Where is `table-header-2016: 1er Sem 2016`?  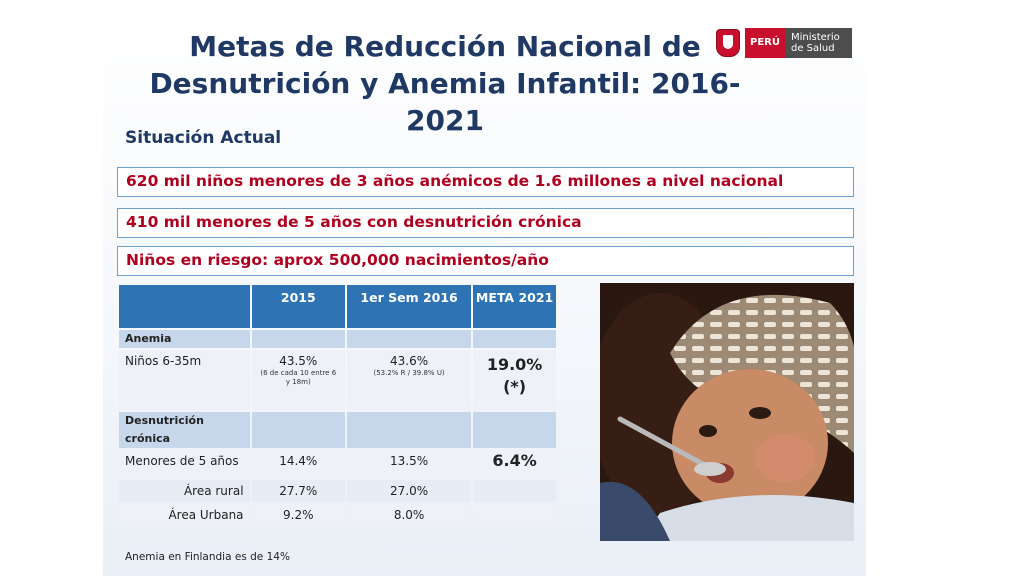 table-header-2016: 1er Sem 2016 is located at coordinates (409, 306).